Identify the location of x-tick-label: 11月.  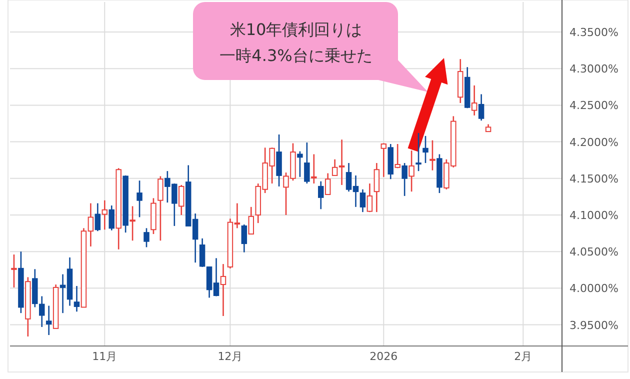
(105, 356).